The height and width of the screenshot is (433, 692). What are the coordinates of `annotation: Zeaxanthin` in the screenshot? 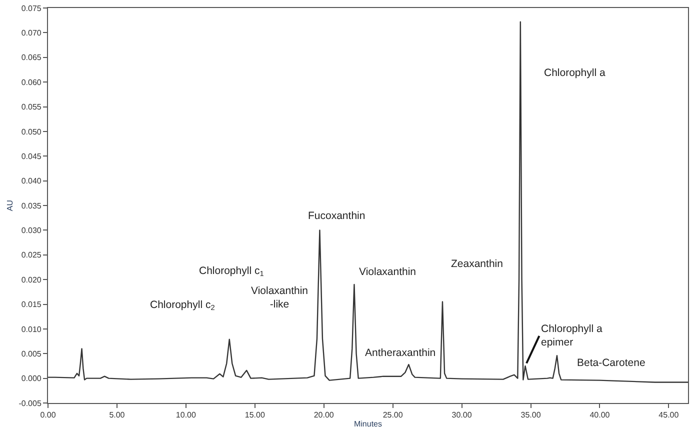 It's located at (477, 264).